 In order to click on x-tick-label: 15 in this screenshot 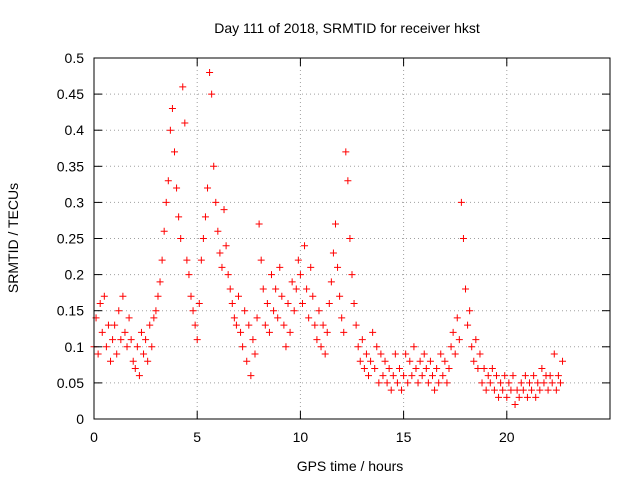, I will do `click(404, 437)`.